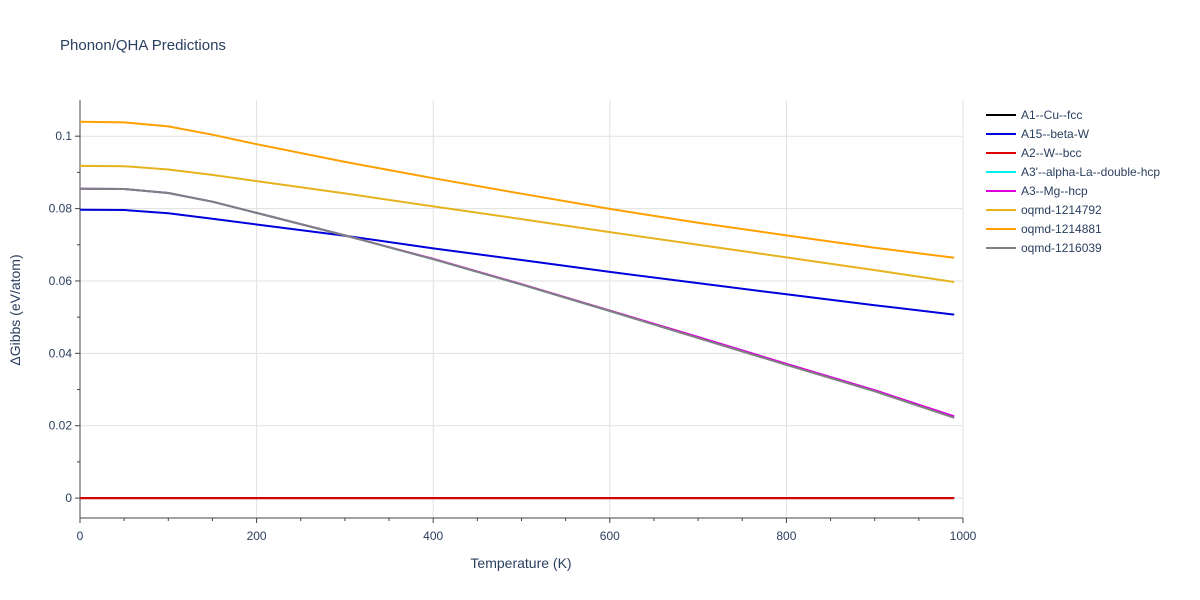  What do you see at coordinates (1061, 210) in the screenshot?
I see `legend-label: oqmd-1214792` at bounding box center [1061, 210].